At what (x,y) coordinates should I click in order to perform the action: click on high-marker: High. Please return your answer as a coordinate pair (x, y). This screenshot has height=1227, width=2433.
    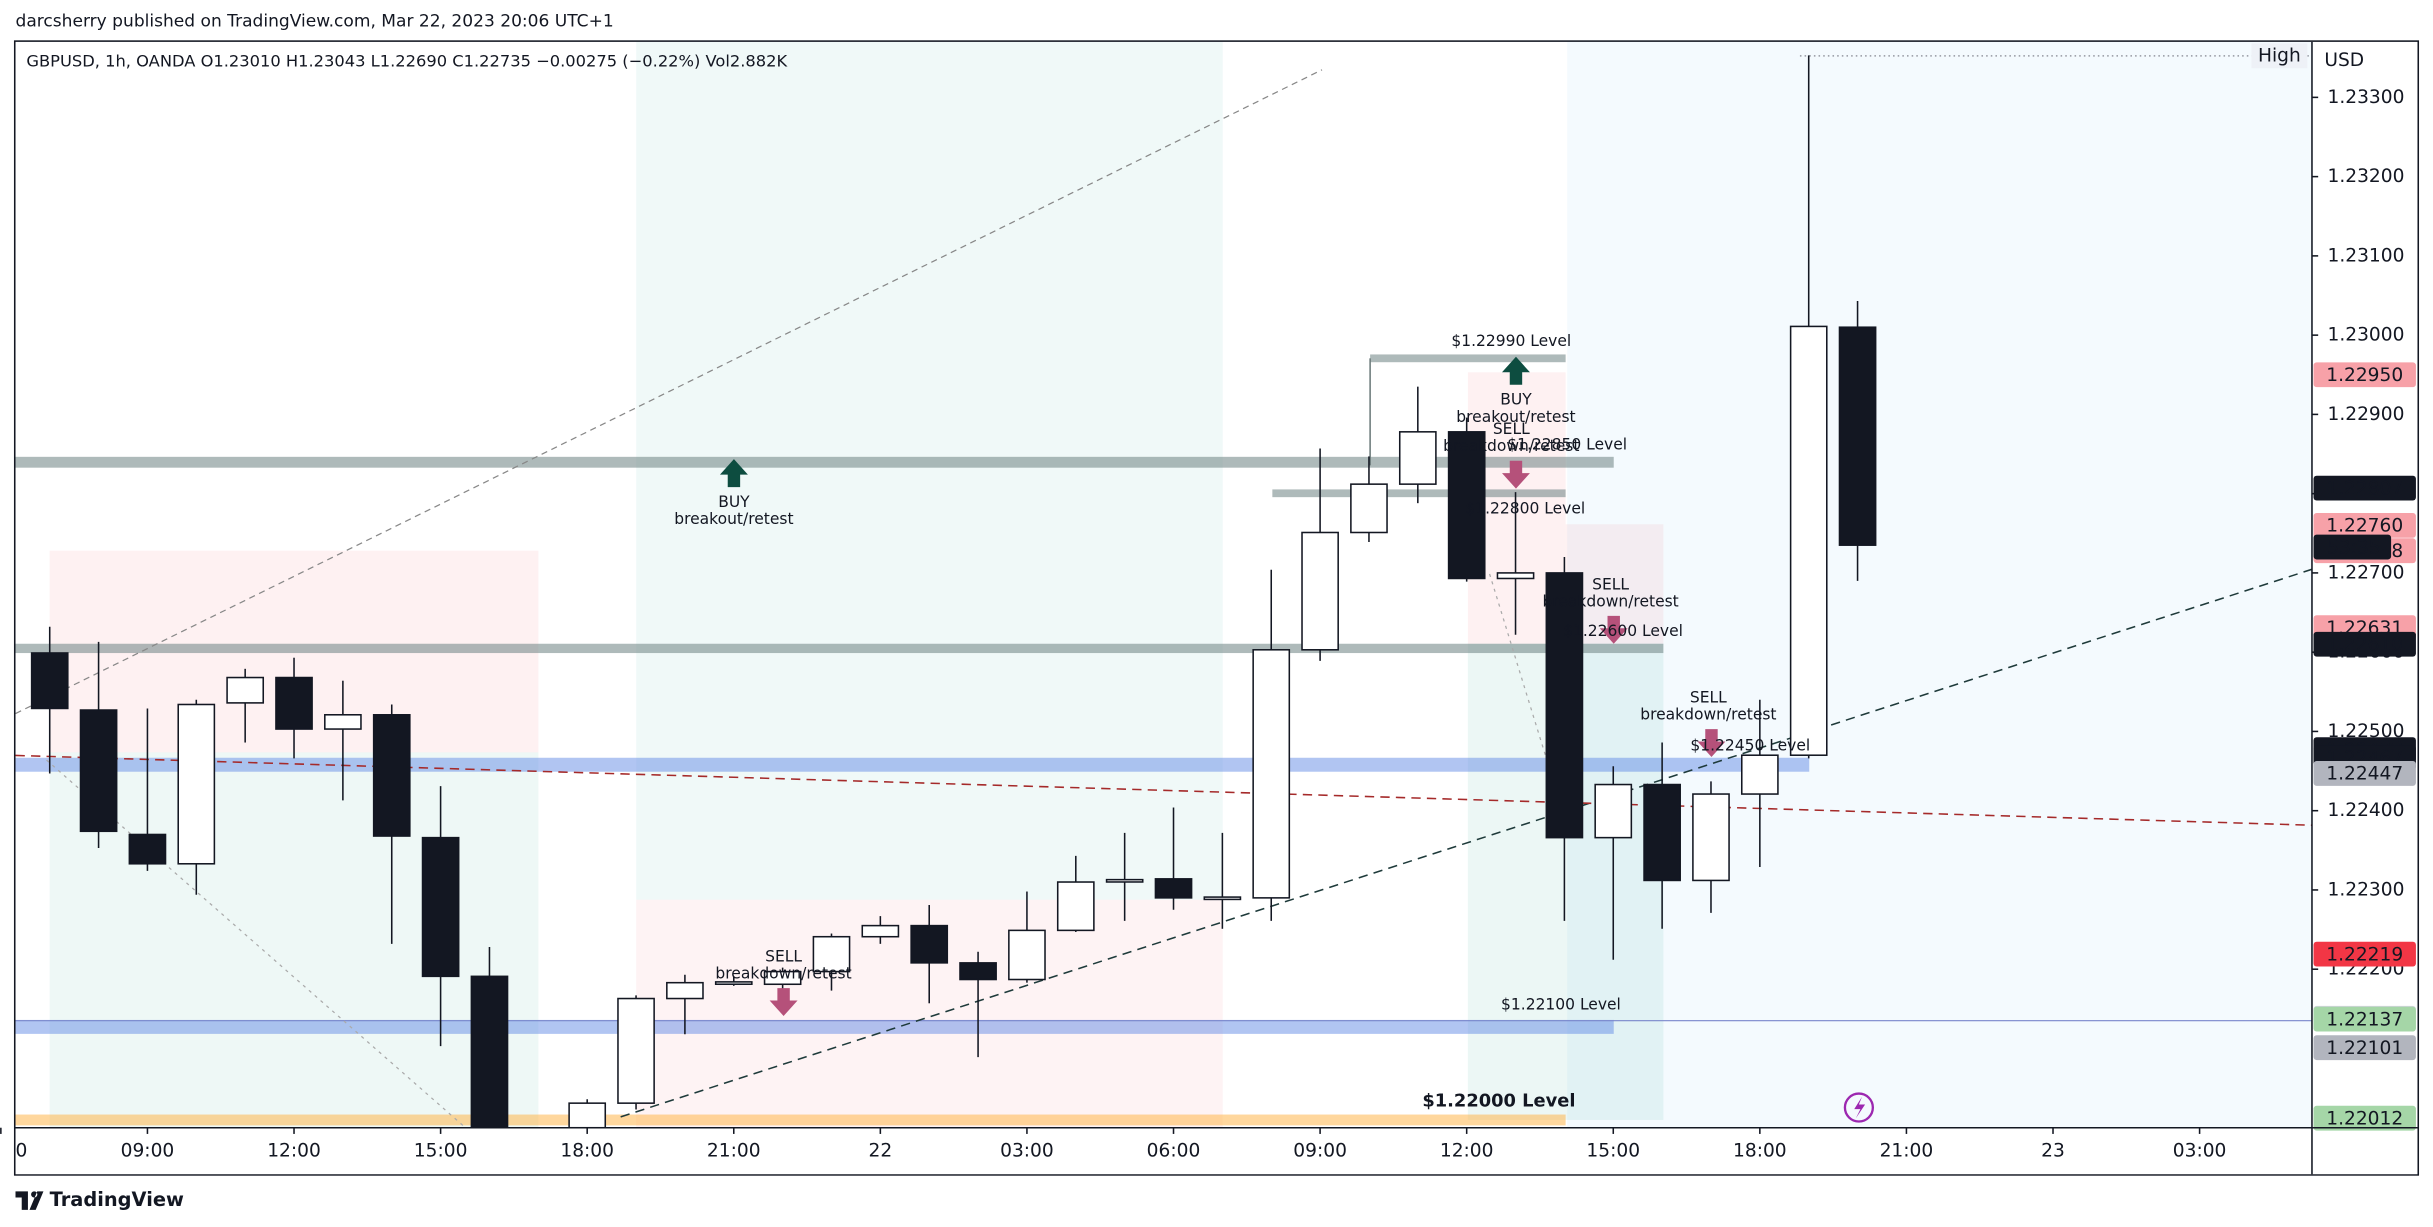
    Looking at the image, I should click on (2279, 55).